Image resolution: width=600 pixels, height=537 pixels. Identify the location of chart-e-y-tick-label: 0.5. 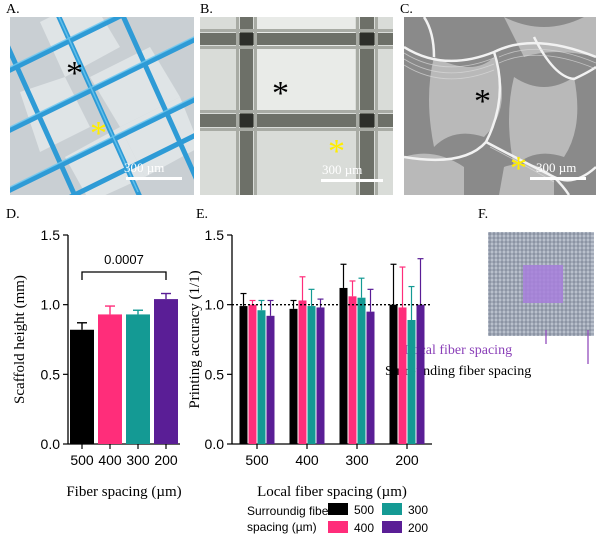
(215, 374).